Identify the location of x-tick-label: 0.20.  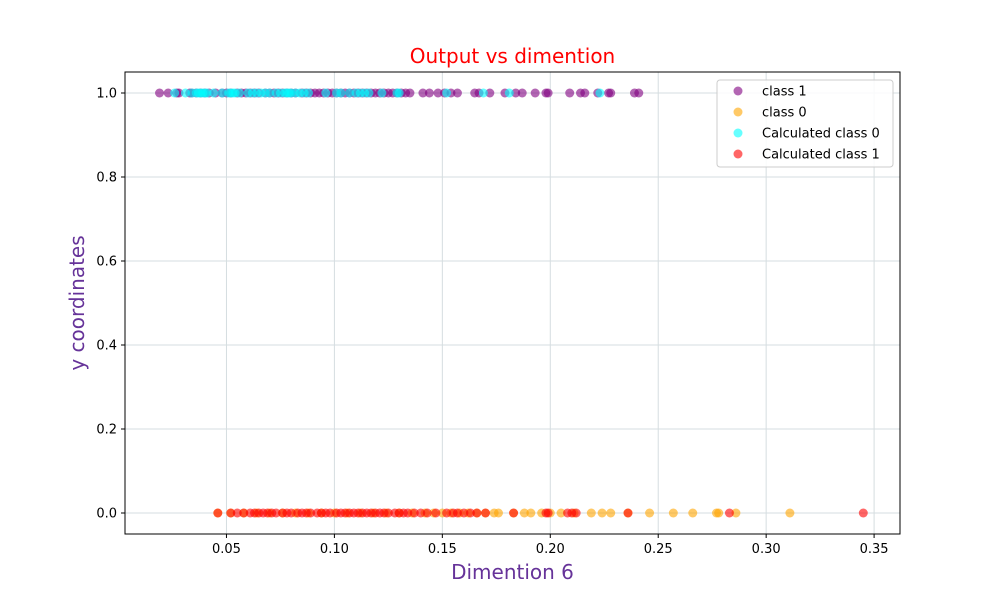
(550, 549).